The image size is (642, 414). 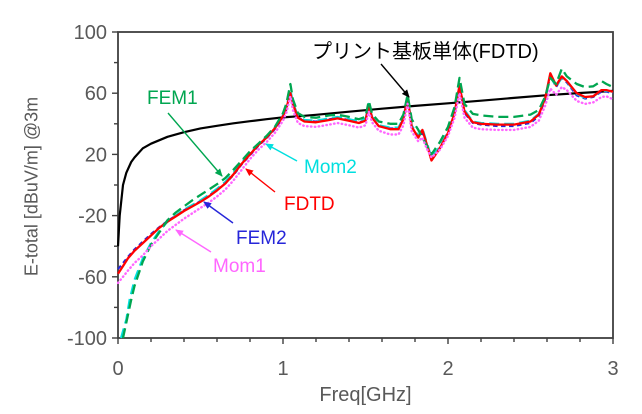 What do you see at coordinates (195, 144) in the screenshot?
I see `fem1-label-arrow` at bounding box center [195, 144].